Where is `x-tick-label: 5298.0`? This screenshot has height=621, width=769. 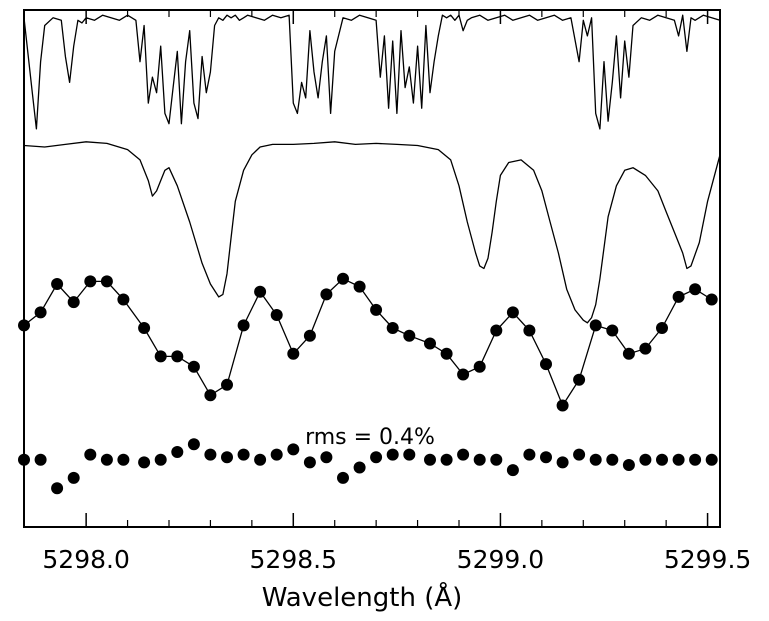
x-tick-label: 5298.0 is located at coordinates (85, 559).